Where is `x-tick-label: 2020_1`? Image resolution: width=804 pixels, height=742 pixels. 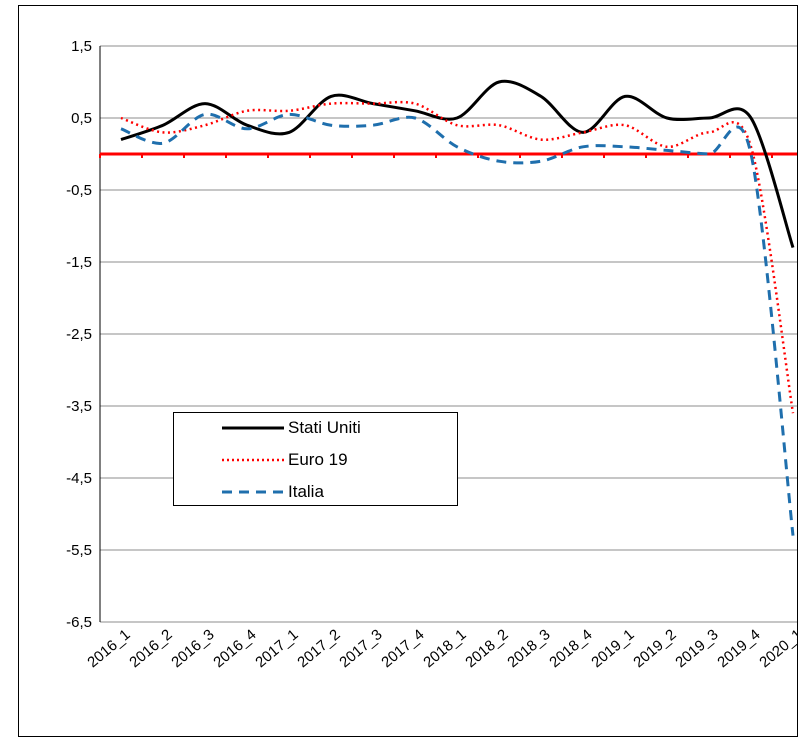
x-tick-label: 2020_1 is located at coordinates (776, 648).